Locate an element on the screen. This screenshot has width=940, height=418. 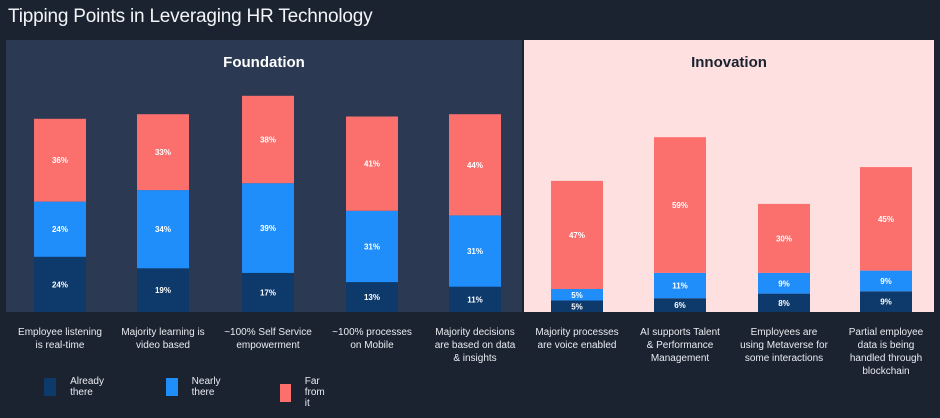
category-label-6-line-1: Majority processes is located at coordinates (576, 332).